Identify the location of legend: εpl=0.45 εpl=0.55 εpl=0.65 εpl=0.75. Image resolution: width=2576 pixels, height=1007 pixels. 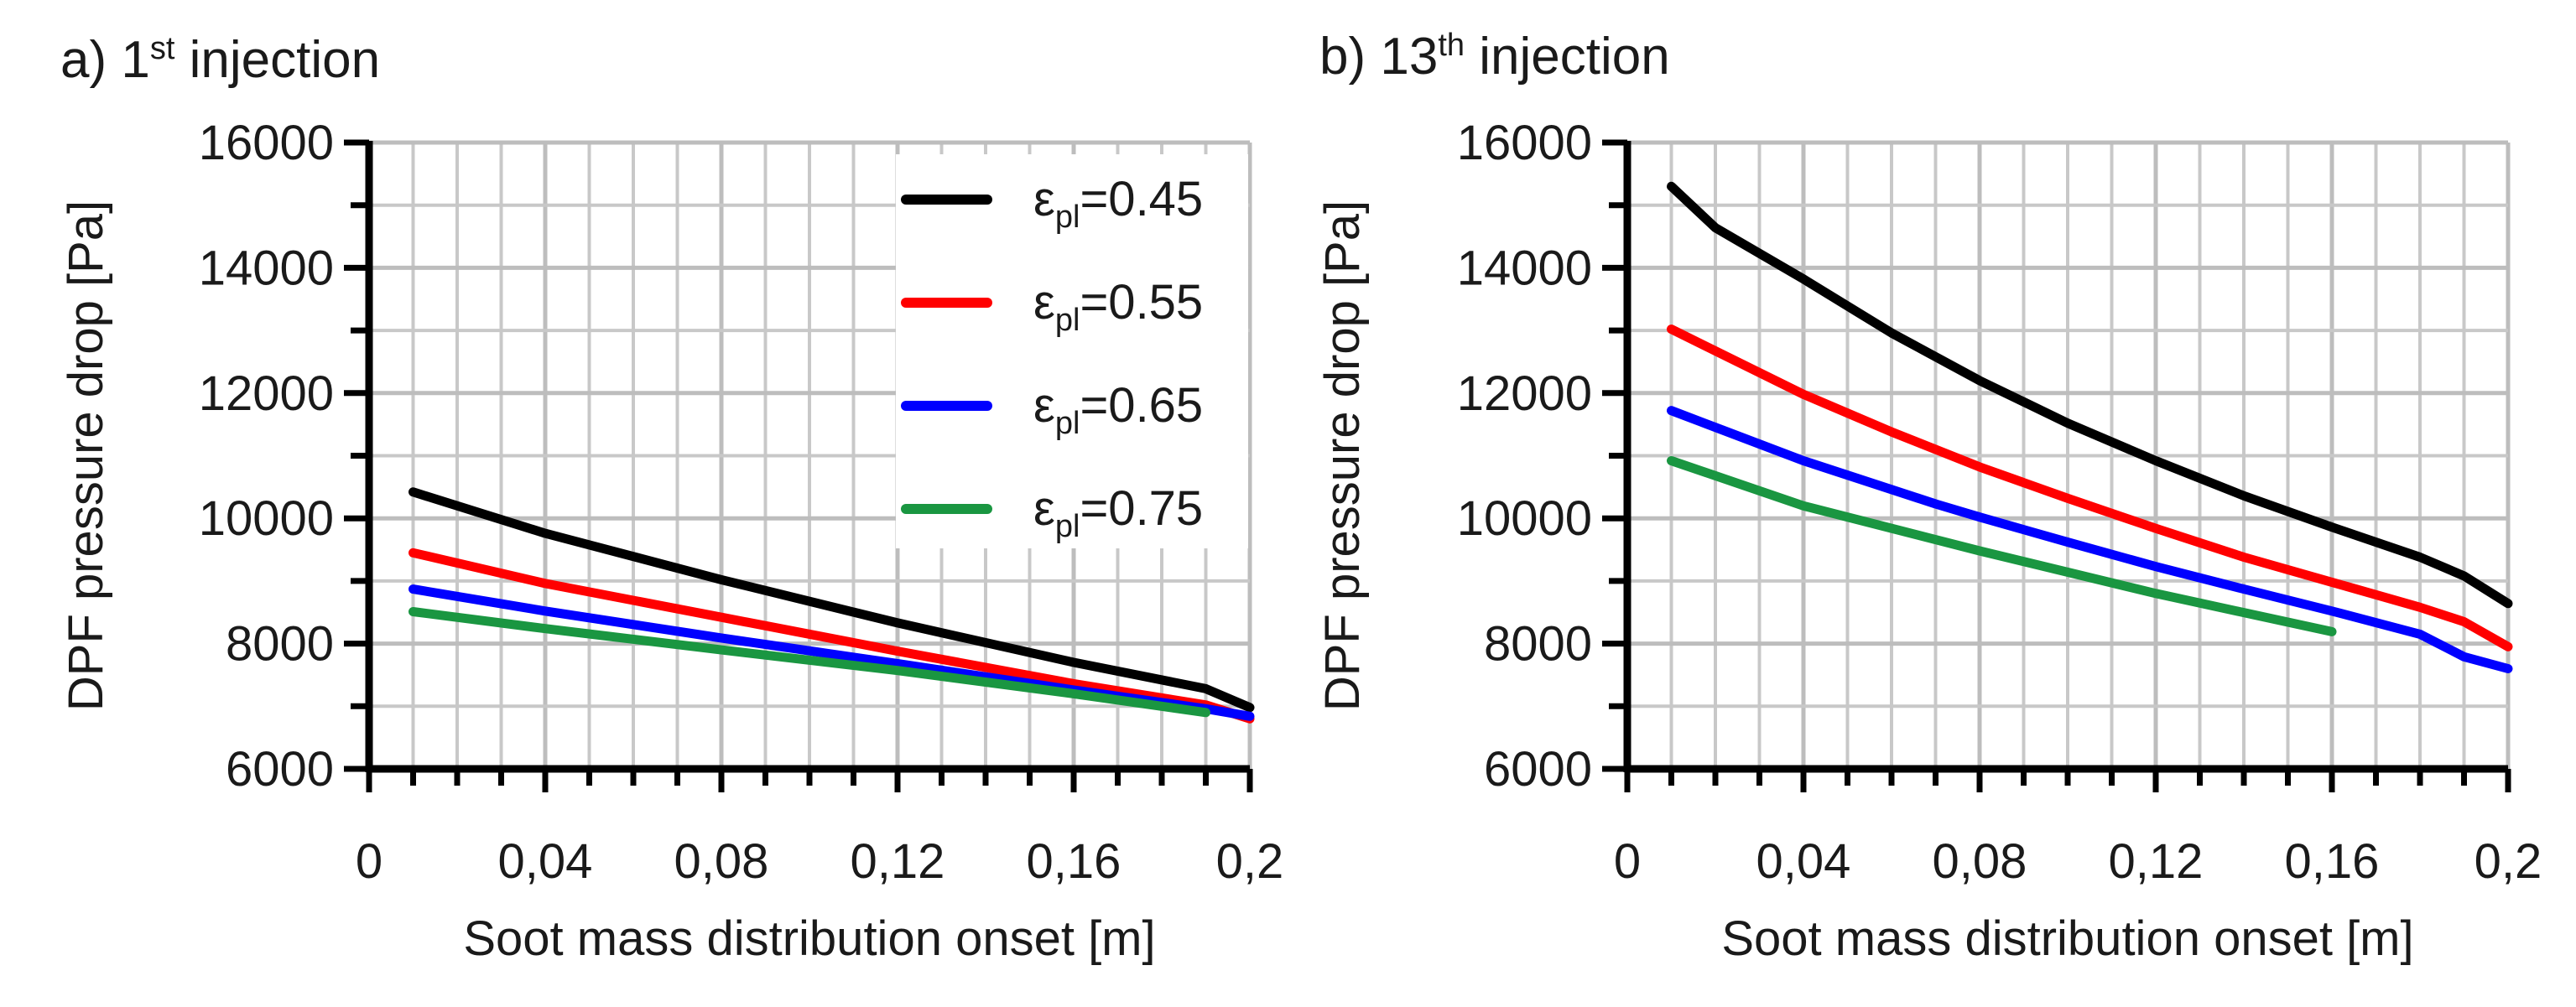
(1072, 351).